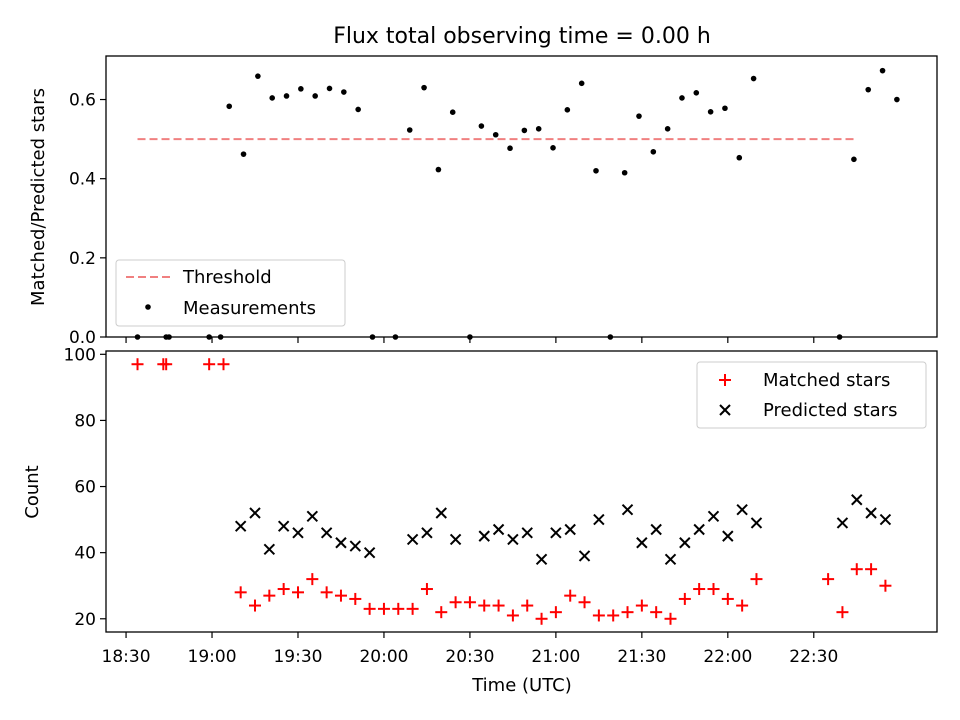 Image resolution: width=960 pixels, height=720 pixels. What do you see at coordinates (521, 685) in the screenshot?
I see `x-axis-label: Time (UTC)` at bounding box center [521, 685].